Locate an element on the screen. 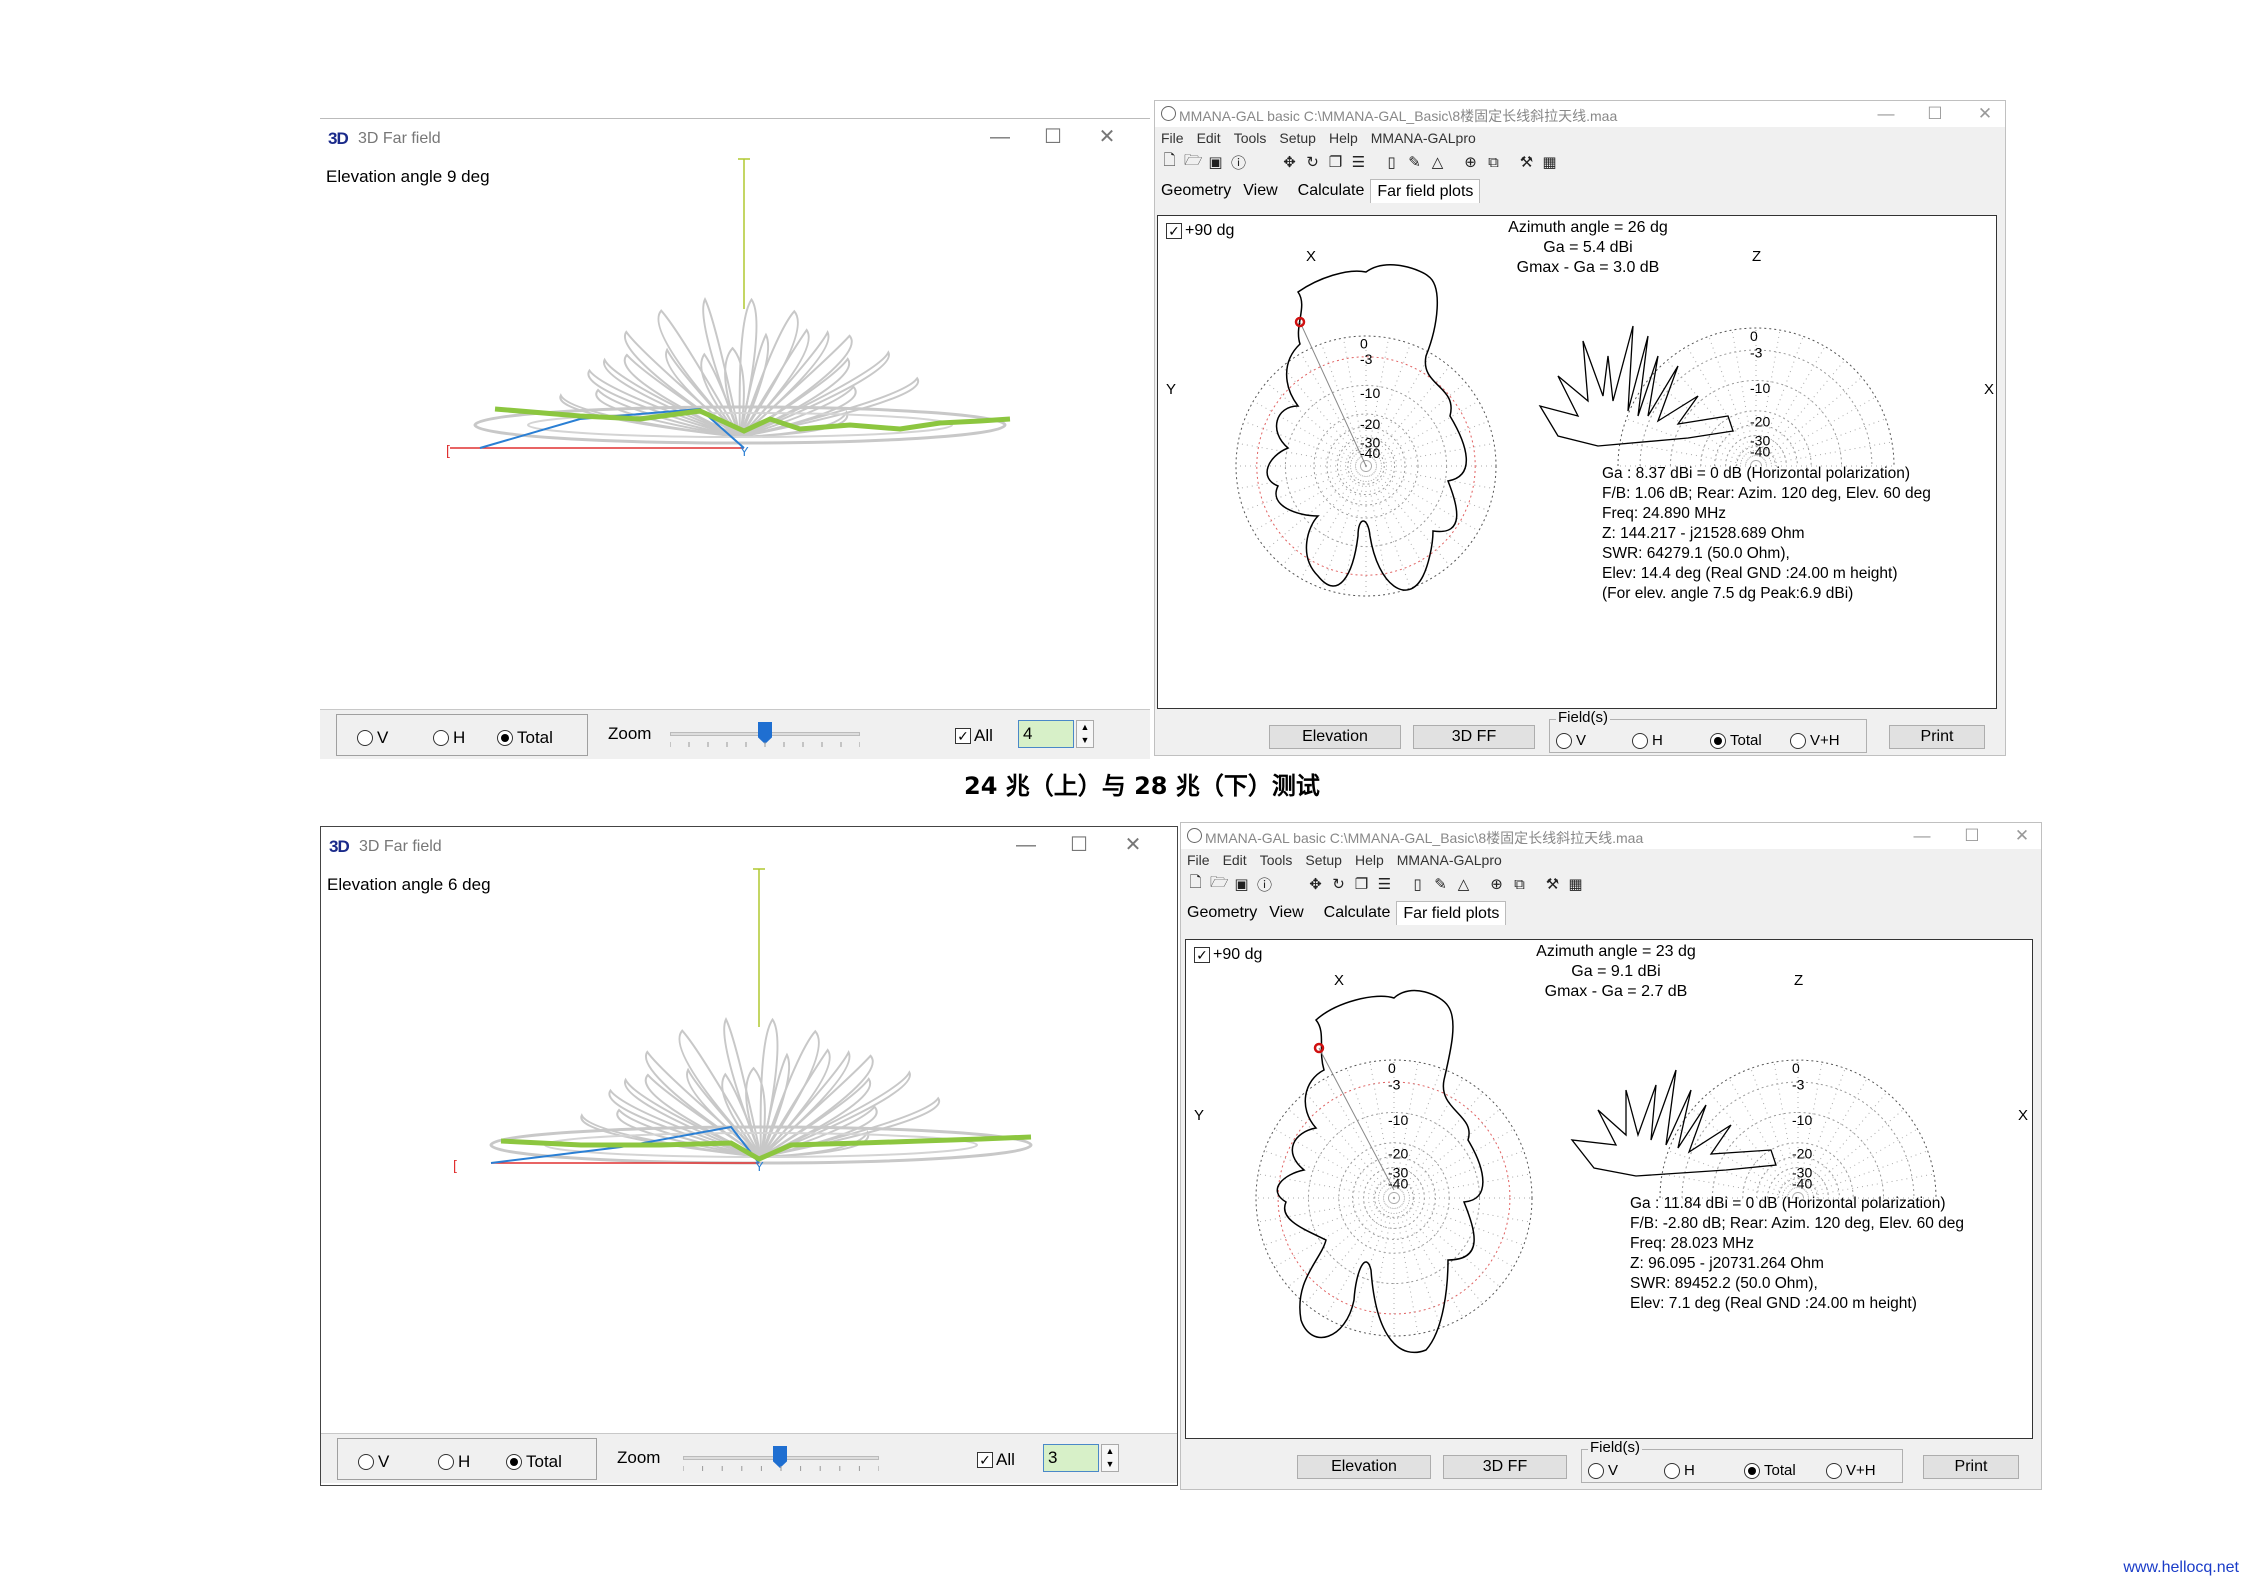 Image resolution: width=2245 pixels, height=1587 pixels. step-input: 3 is located at coordinates (1071, 1458).